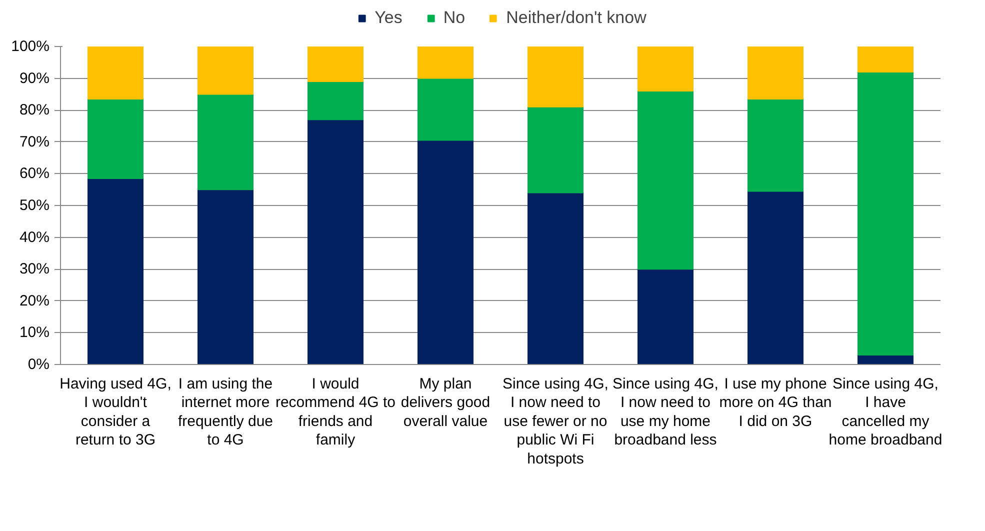 Image resolution: width=985 pixels, height=531 pixels. What do you see at coordinates (34, 333) in the screenshot?
I see `y-tick-label: 10%` at bounding box center [34, 333].